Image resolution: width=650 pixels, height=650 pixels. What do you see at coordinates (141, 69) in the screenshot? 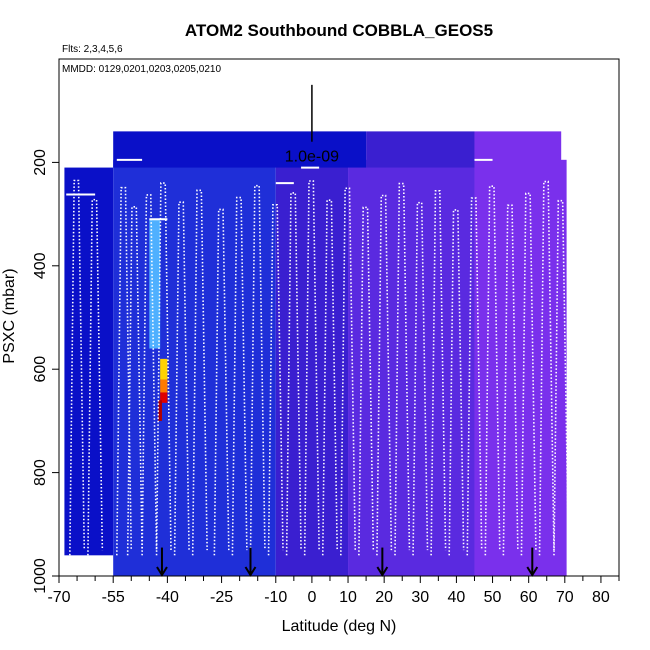
I see `dates-label: MMDD: 0129,0201,0203,0205,0210` at bounding box center [141, 69].